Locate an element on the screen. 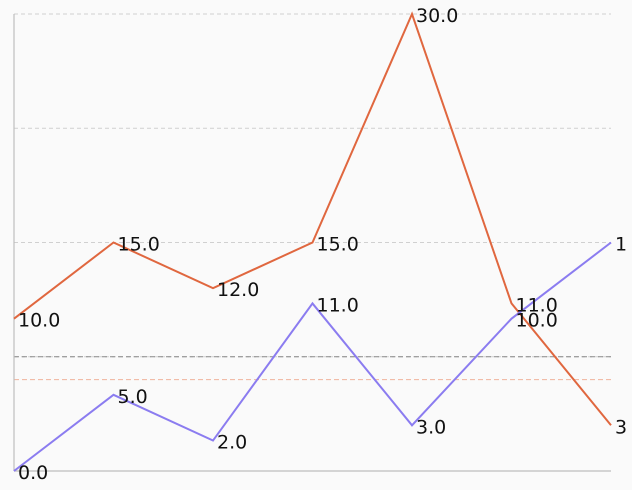 This screenshot has height=490, width=632. series-0-label-6: 3 is located at coordinates (621, 427).